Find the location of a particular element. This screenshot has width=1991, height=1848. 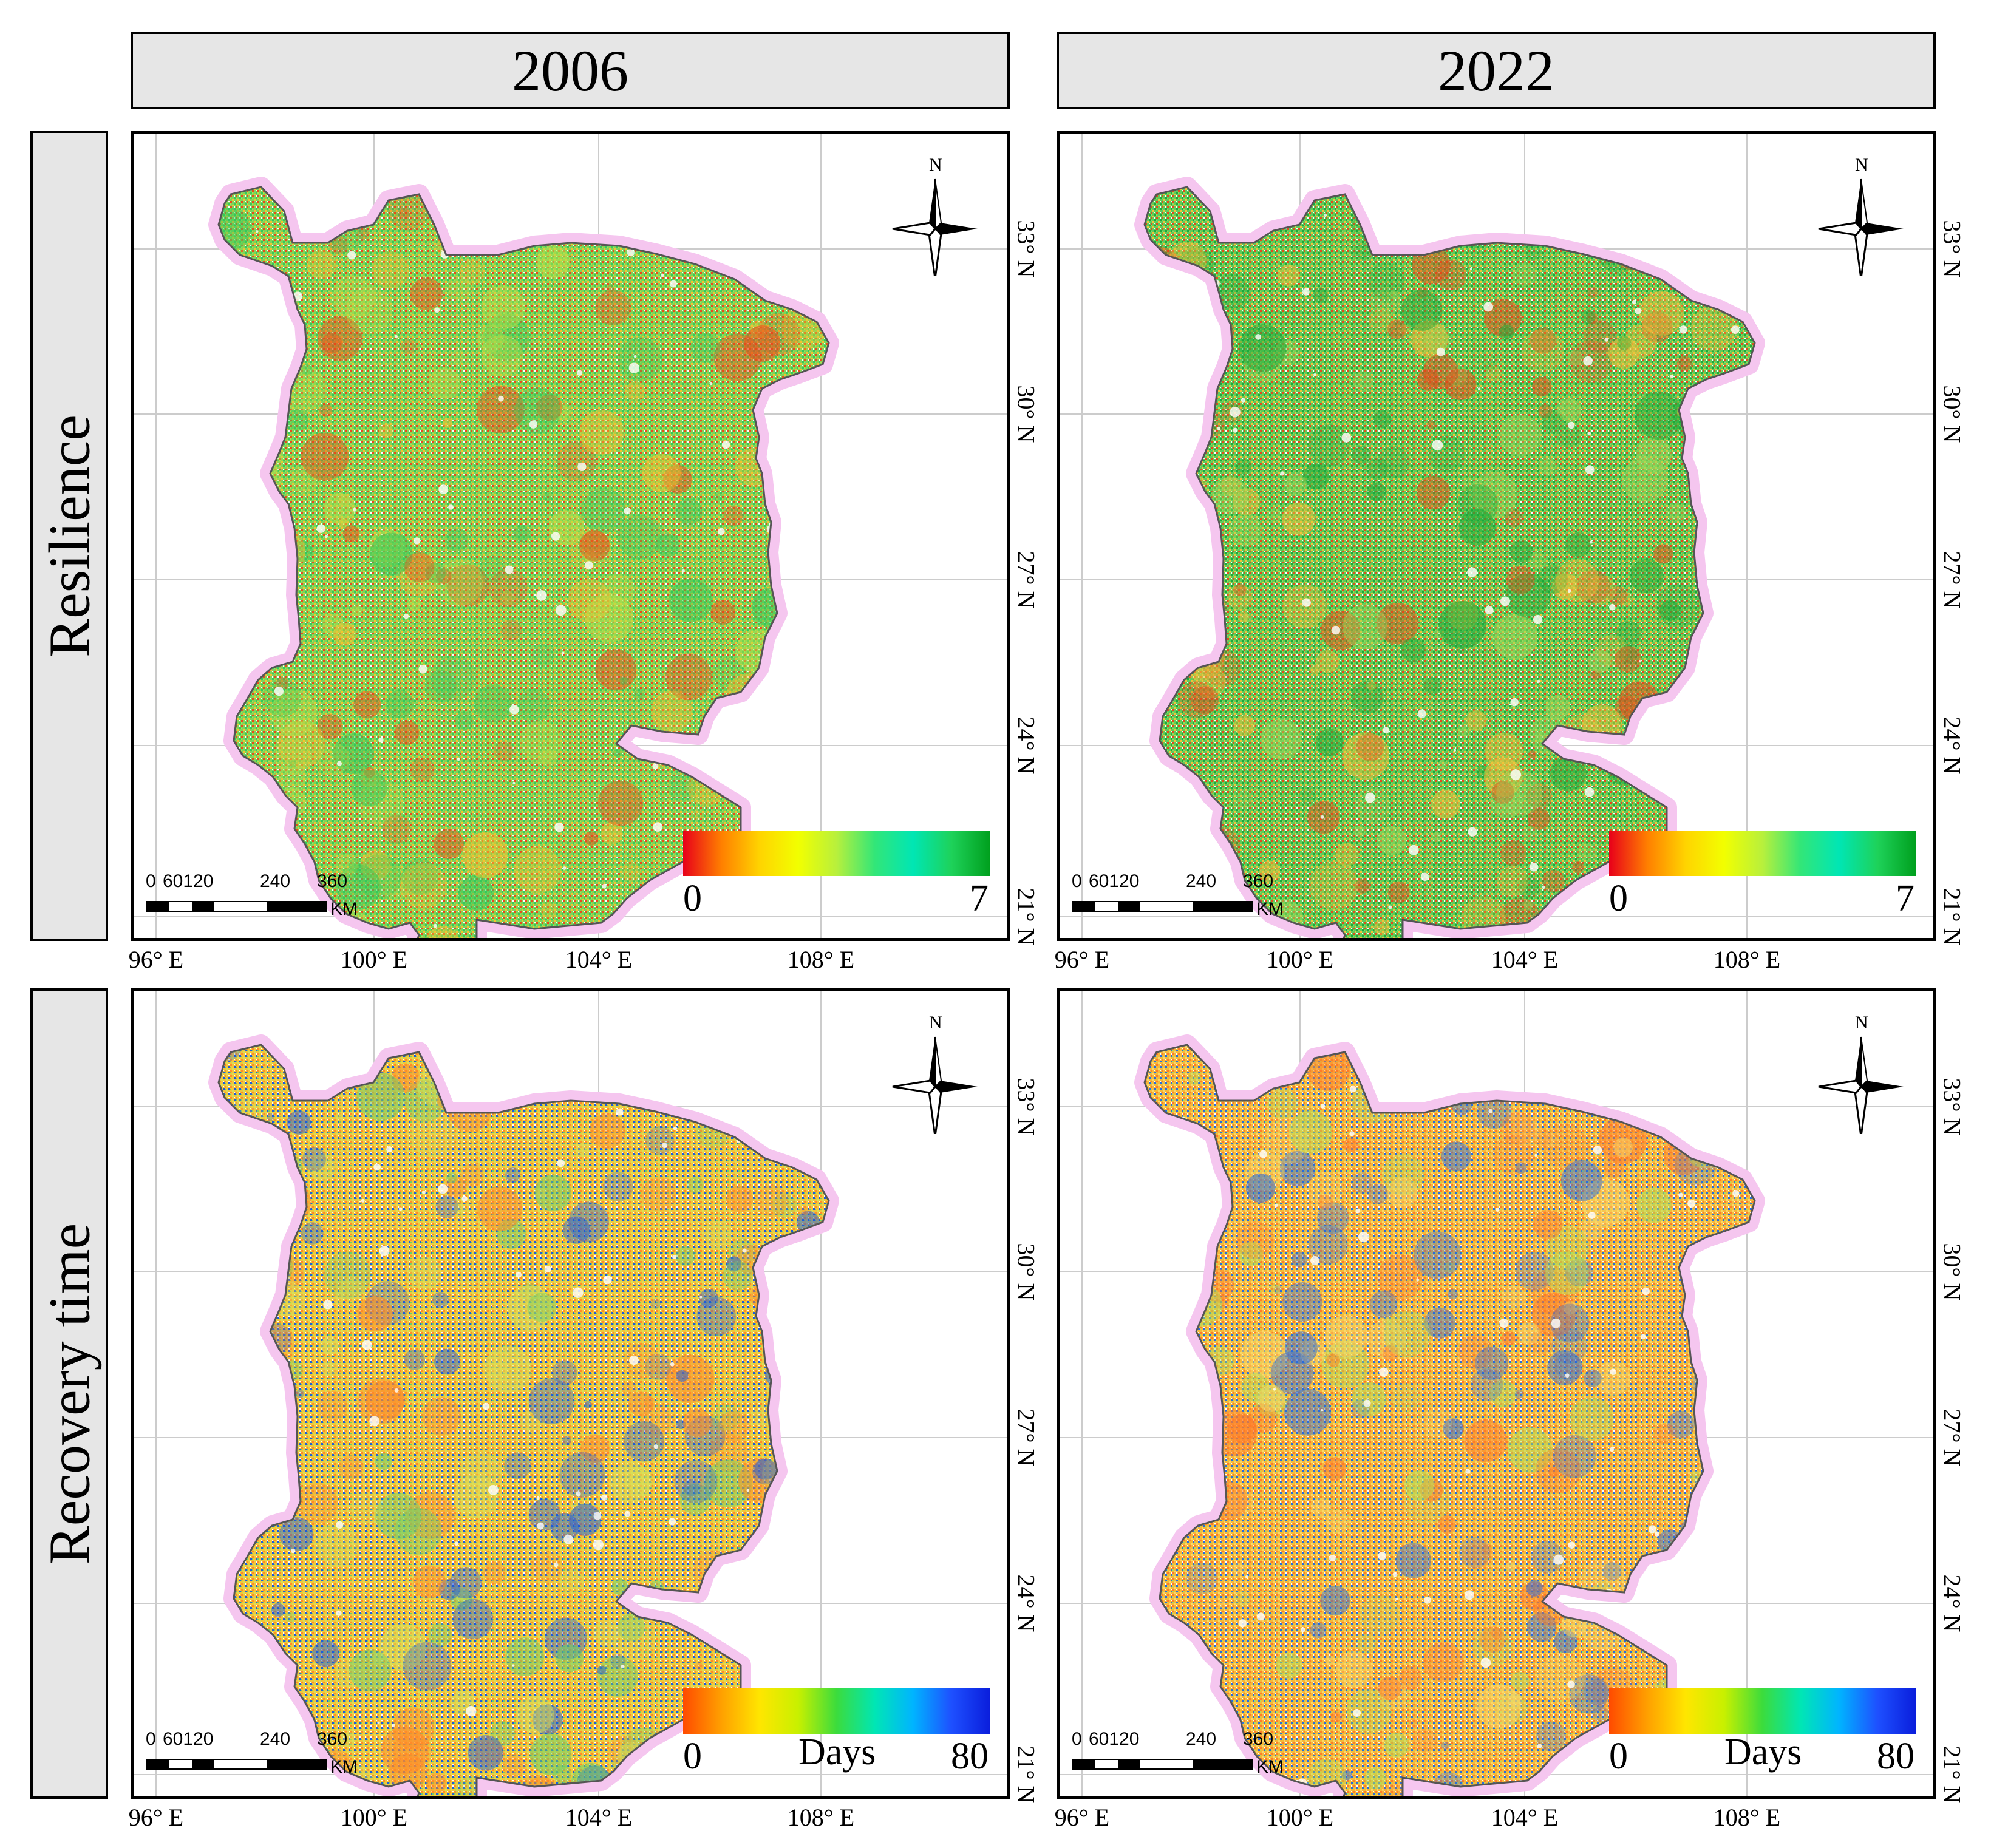

column-label: 2022 is located at coordinates (1496, 70).